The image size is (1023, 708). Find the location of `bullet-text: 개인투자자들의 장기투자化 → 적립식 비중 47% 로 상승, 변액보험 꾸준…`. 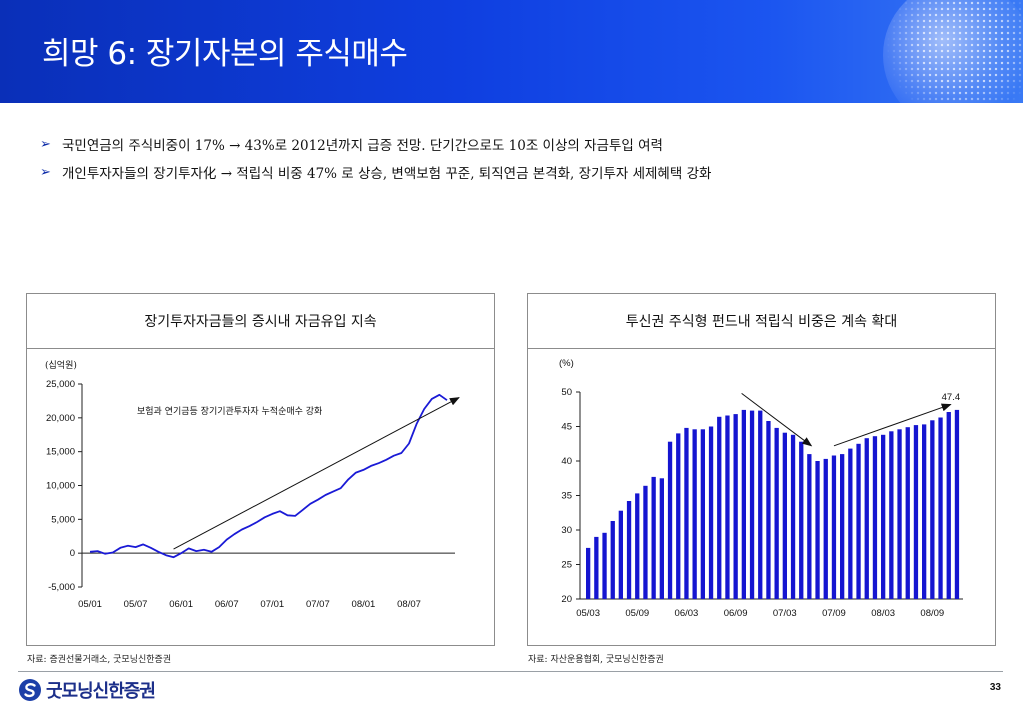

bullet-text: 개인투자자들의 장기투자化 → 적립식 비중 47% 로 상승, 변액보험 꾸준… is located at coordinates (387, 174).